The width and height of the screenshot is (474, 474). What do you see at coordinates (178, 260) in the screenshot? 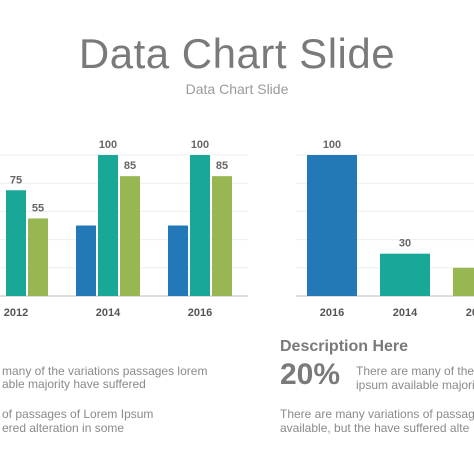
I see `bar-2016-s1` at bounding box center [178, 260].